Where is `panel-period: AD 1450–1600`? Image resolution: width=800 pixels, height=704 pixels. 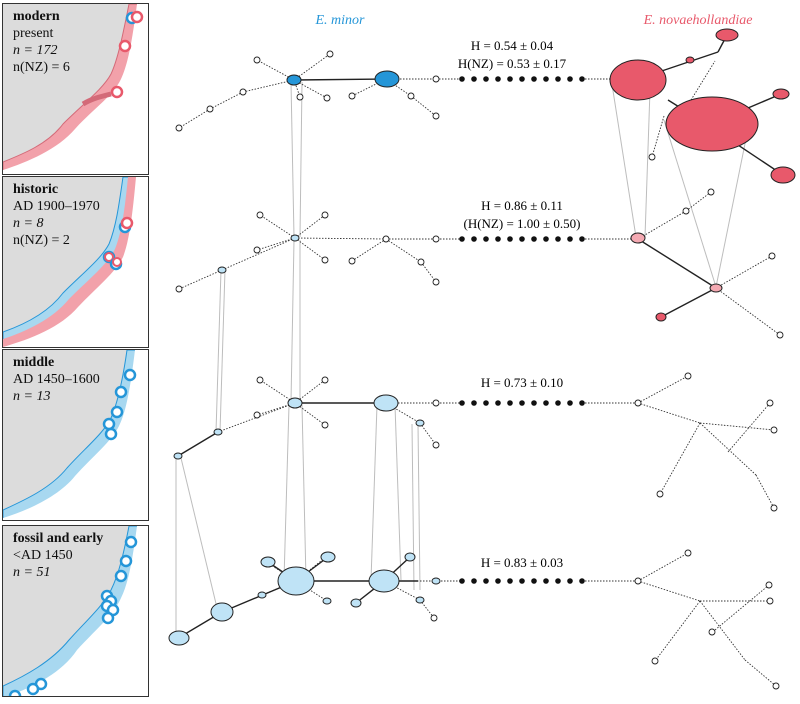 panel-period: AD 1450–1600 is located at coordinates (56, 379).